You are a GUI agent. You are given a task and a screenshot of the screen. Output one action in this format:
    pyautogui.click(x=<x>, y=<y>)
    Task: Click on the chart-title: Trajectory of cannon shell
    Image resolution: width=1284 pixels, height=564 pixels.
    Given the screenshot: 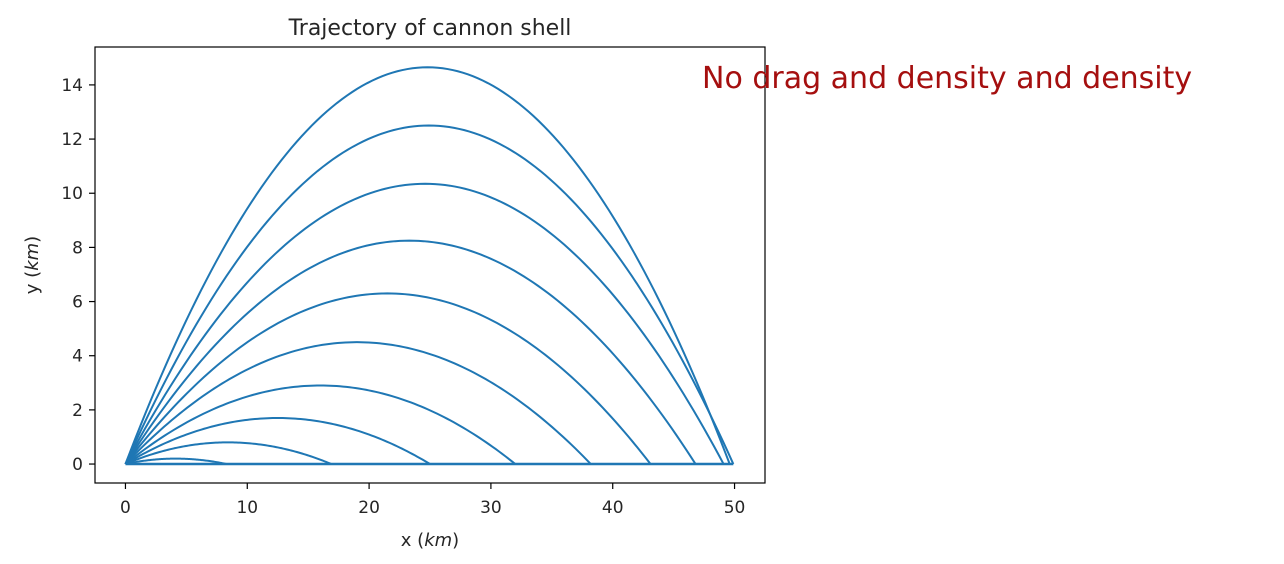 What is the action you would take?
    pyautogui.click(x=430, y=28)
    